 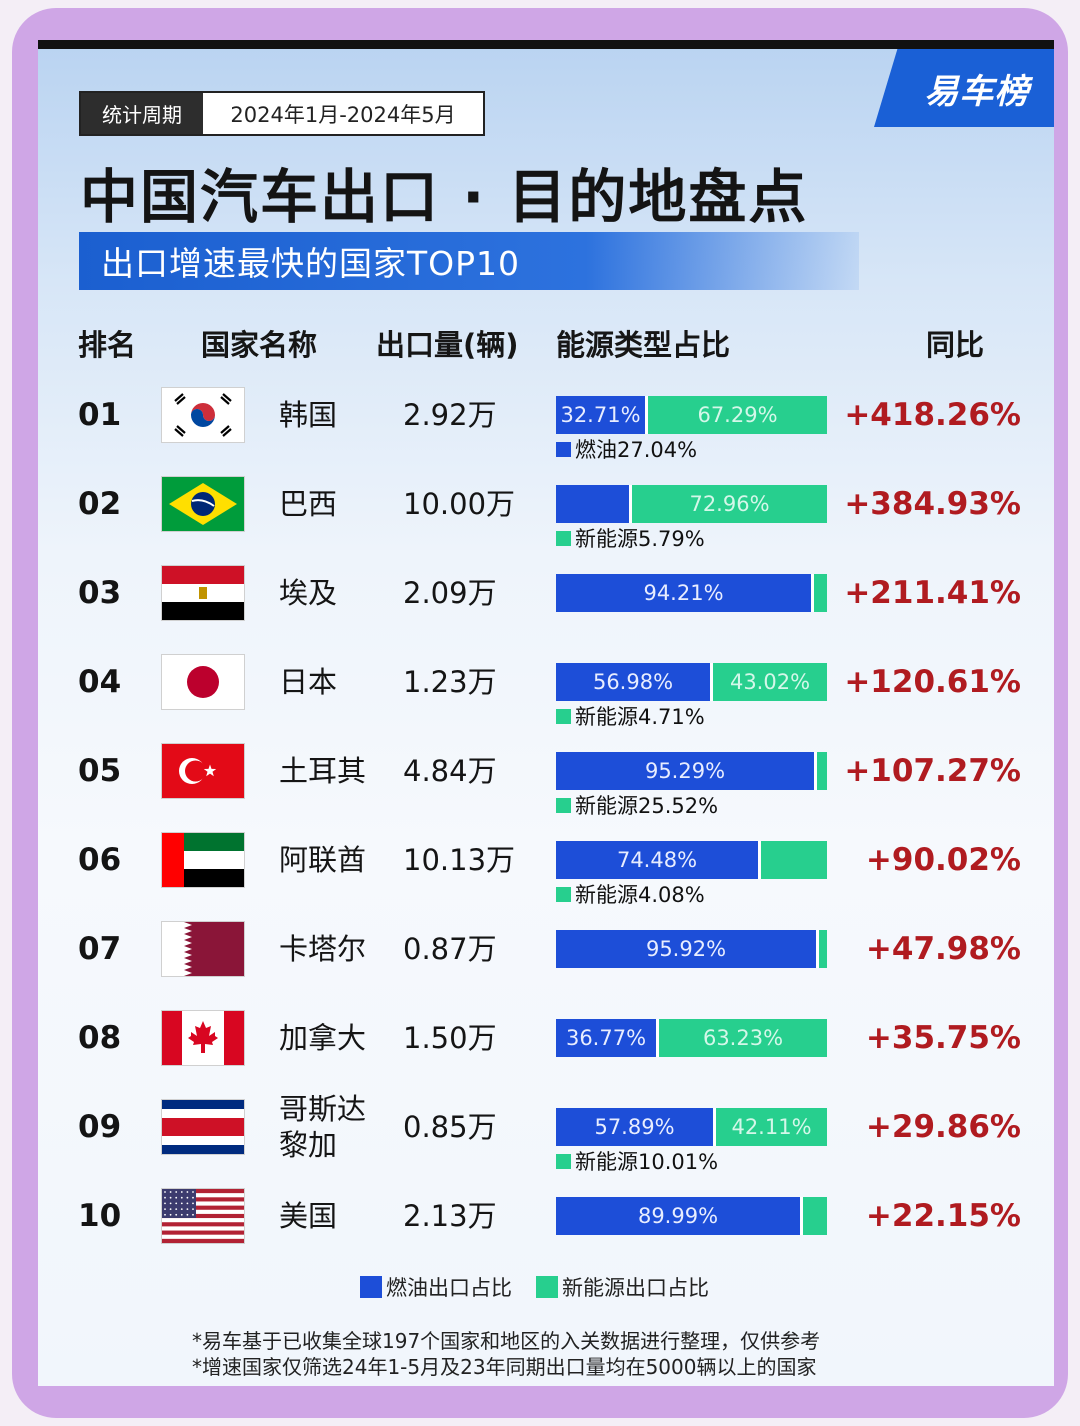 I want to click on header-exports: 出口量(辆), so click(x=447, y=345).